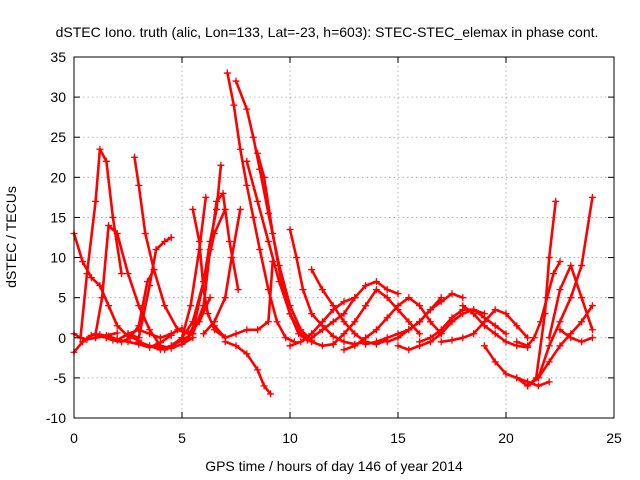 This screenshot has width=640, height=480. What do you see at coordinates (11, 237) in the screenshot?
I see `y-axis-label: dSTEC / TECUs` at bounding box center [11, 237].